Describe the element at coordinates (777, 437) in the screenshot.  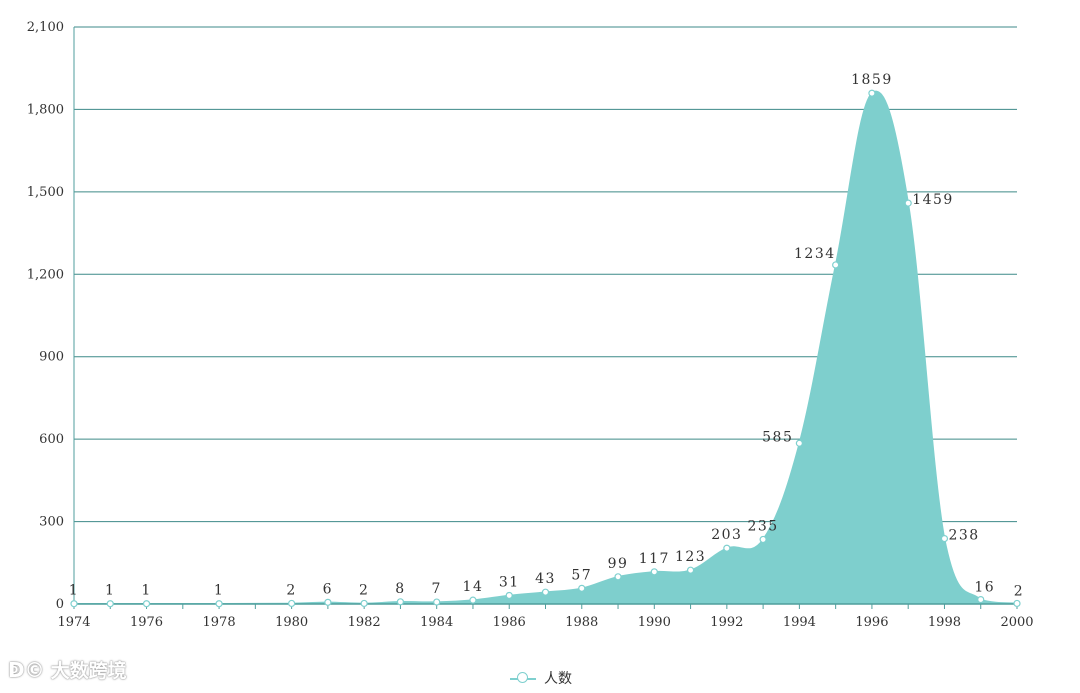
I see `data-label: 585` at that location.